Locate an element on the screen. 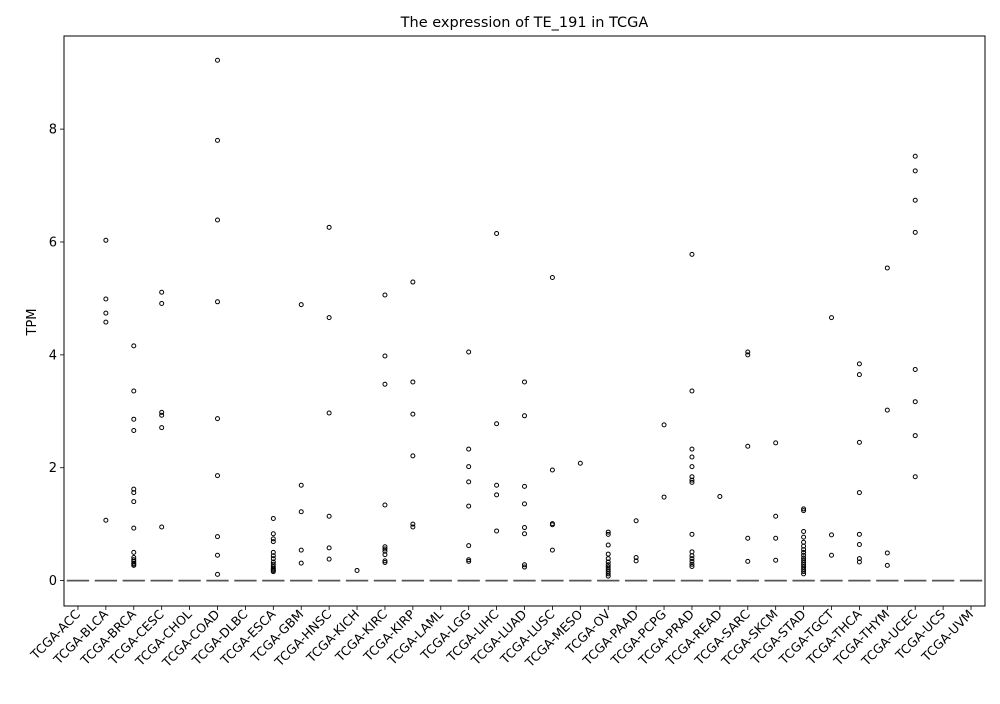 The height and width of the screenshot is (704, 1000). y-tick-label: 0 is located at coordinates (53, 581).